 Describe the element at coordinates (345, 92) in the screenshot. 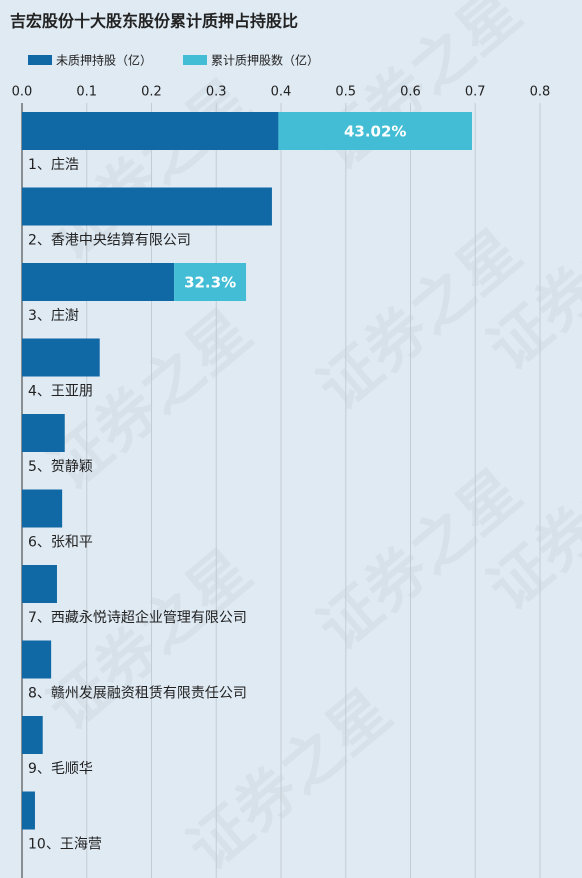

I see `x-tick-label: 0.5` at that location.